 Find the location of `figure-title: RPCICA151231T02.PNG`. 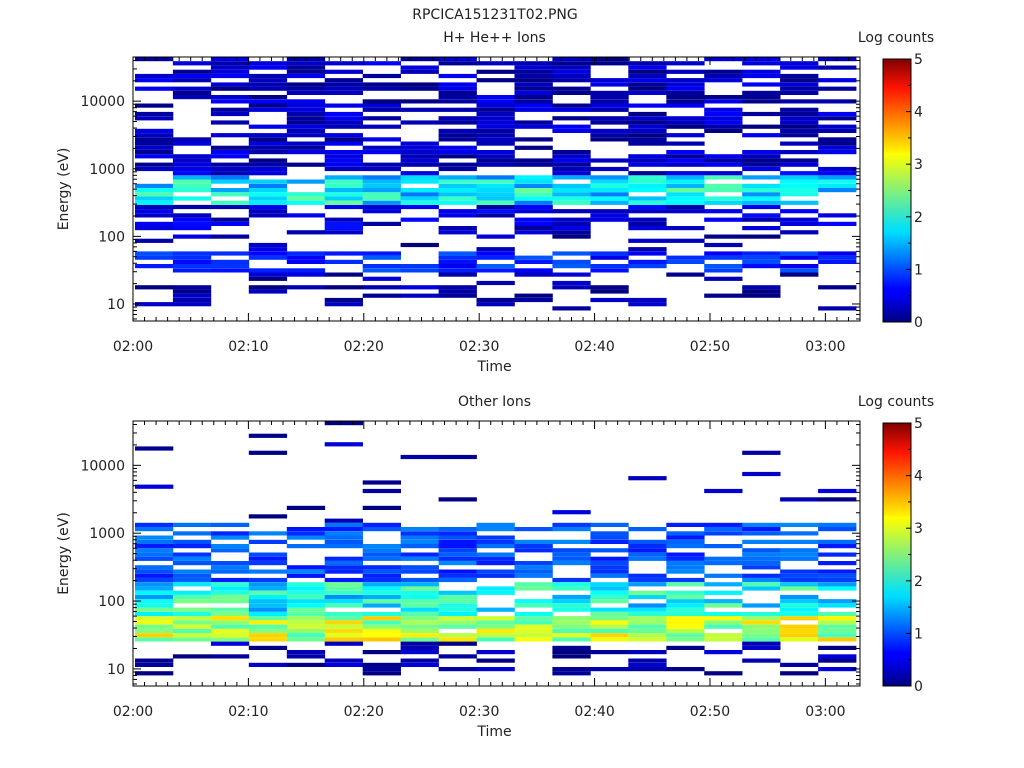

figure-title: RPCICA151231T02.PNG is located at coordinates (494, 15).